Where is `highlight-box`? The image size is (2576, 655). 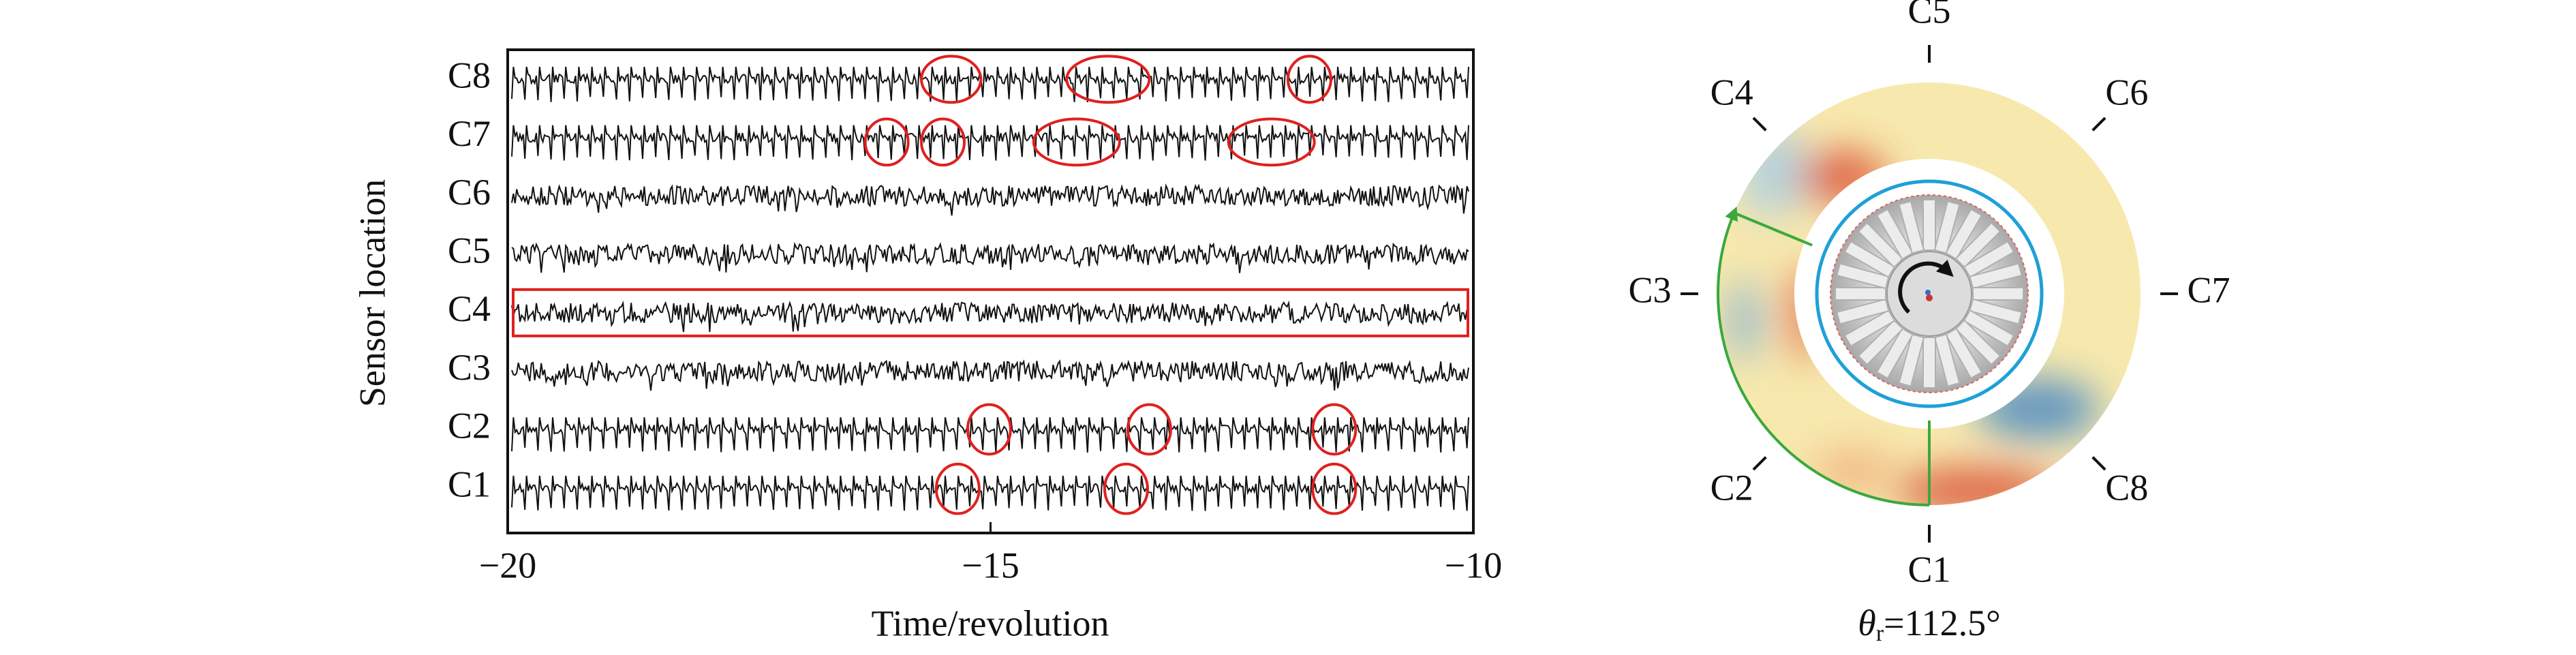 highlight-box is located at coordinates (990, 312).